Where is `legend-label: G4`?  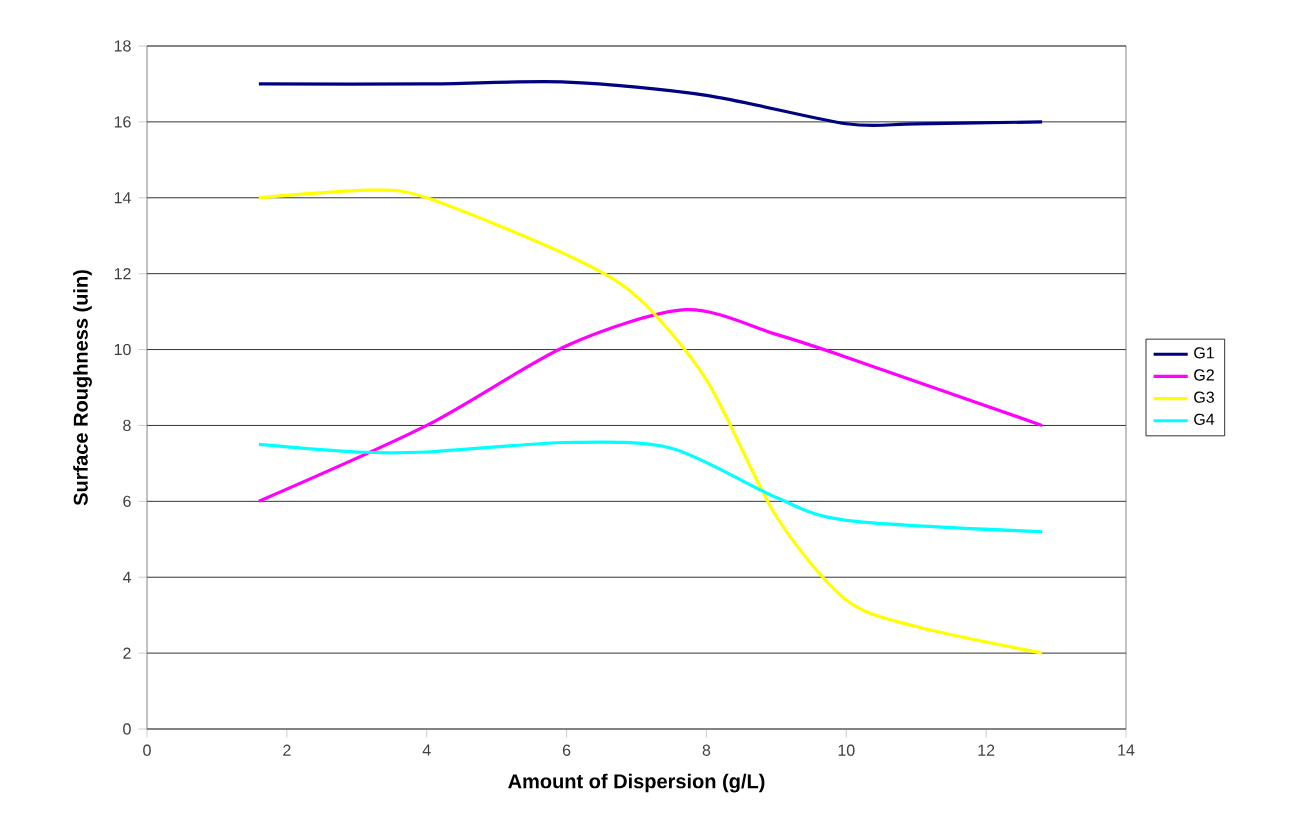
legend-label: G4 is located at coordinates (1204, 419).